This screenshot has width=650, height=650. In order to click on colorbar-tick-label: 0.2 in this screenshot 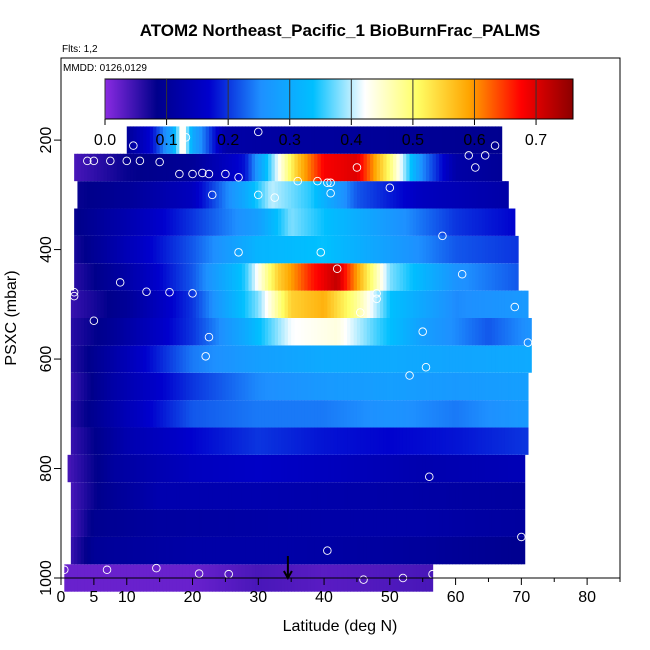, I will do `click(228, 140)`.